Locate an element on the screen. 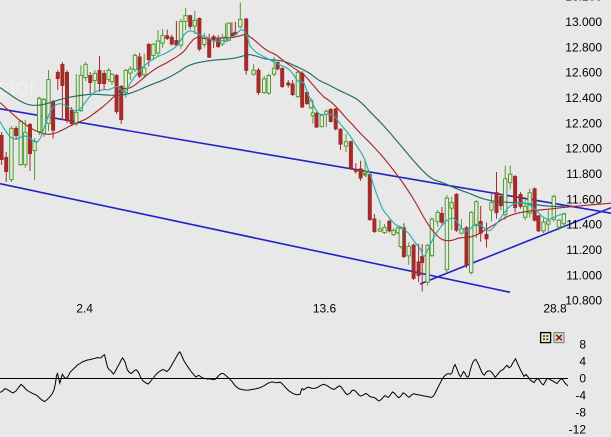 The image size is (611, 437). svg-text: 4 is located at coordinates (582, 362).